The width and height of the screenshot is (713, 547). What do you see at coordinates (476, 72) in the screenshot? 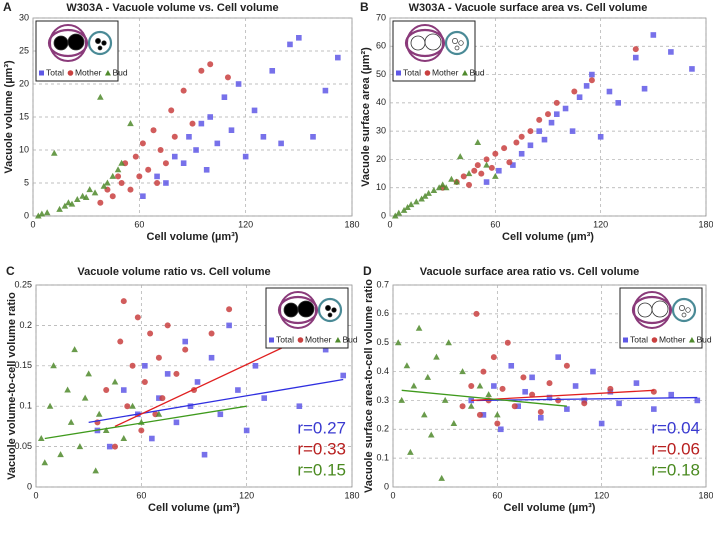
I see `legend-label: Bud` at bounding box center [476, 72].